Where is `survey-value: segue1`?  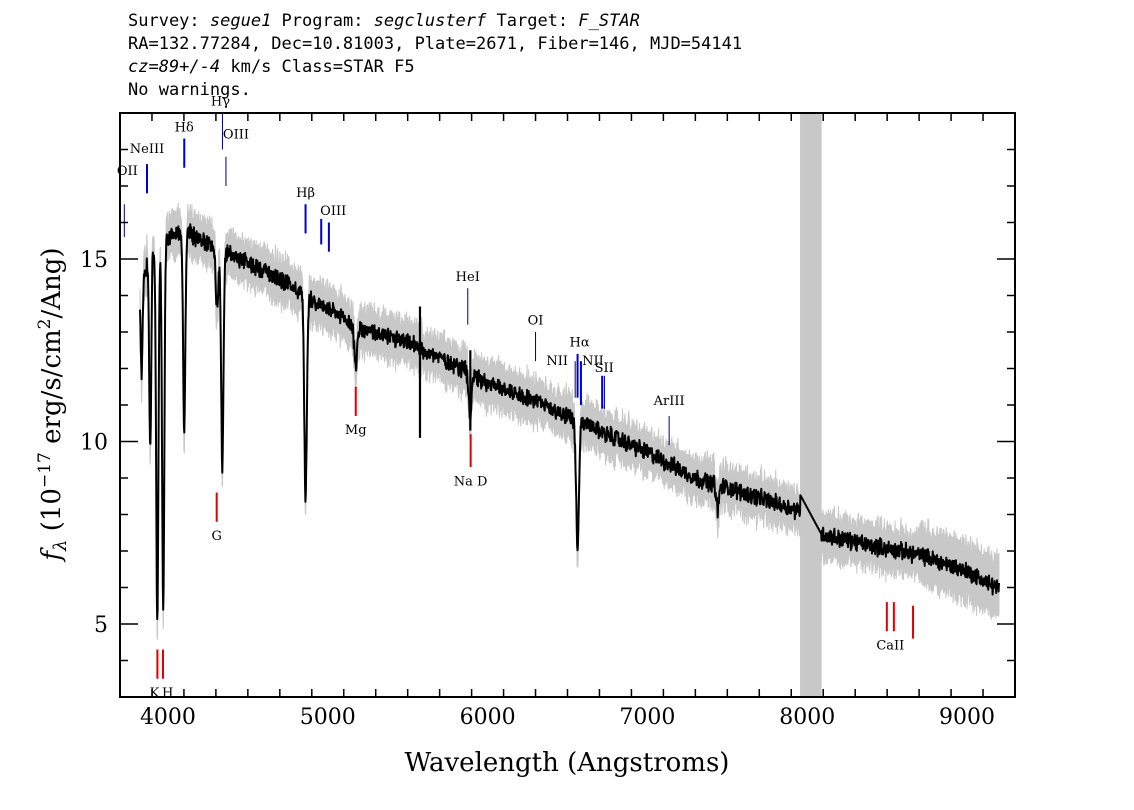
survey-value: segue1 is located at coordinates (240, 21).